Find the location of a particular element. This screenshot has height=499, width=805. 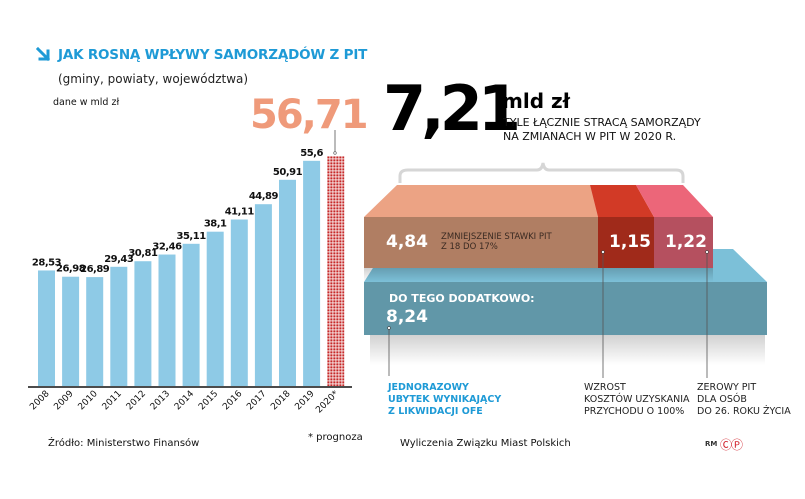

seg3-value: 1,22 is located at coordinates (686, 242).